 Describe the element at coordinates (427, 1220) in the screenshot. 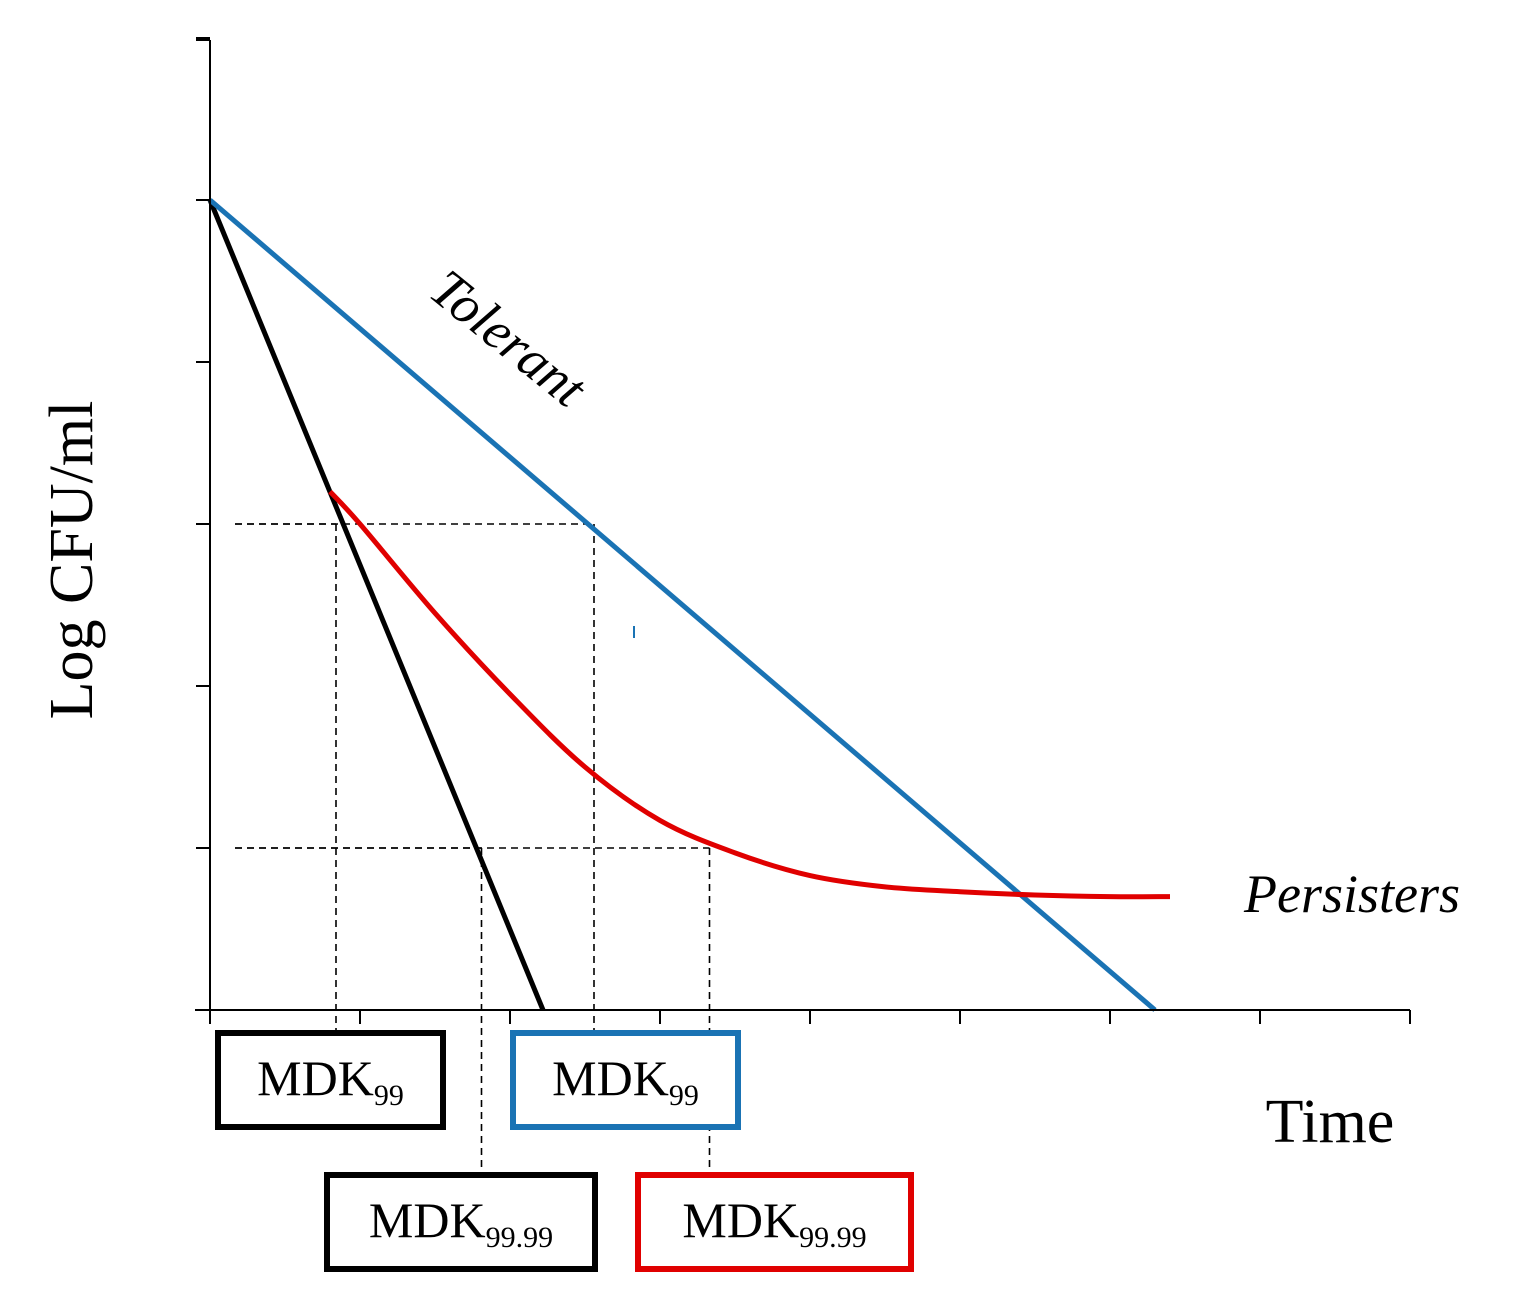

I see `mdk-main-2: MDK` at that location.